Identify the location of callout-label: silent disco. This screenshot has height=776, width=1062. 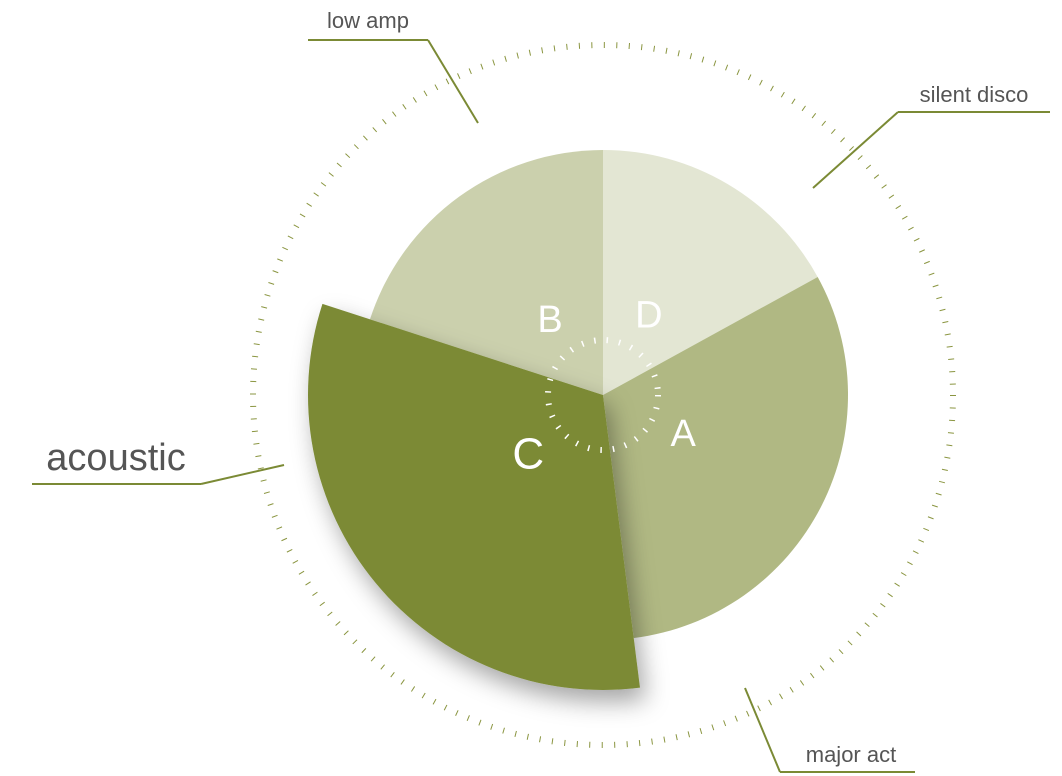
(974, 94).